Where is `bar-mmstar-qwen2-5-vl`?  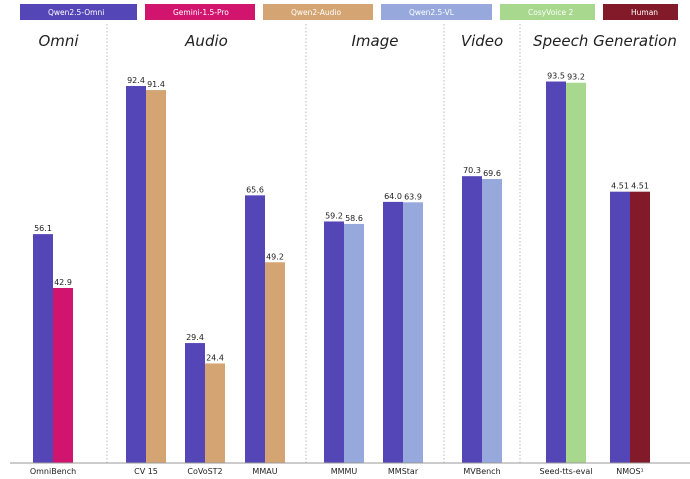
bar-mmstar-qwen2-5-vl is located at coordinates (413, 332).